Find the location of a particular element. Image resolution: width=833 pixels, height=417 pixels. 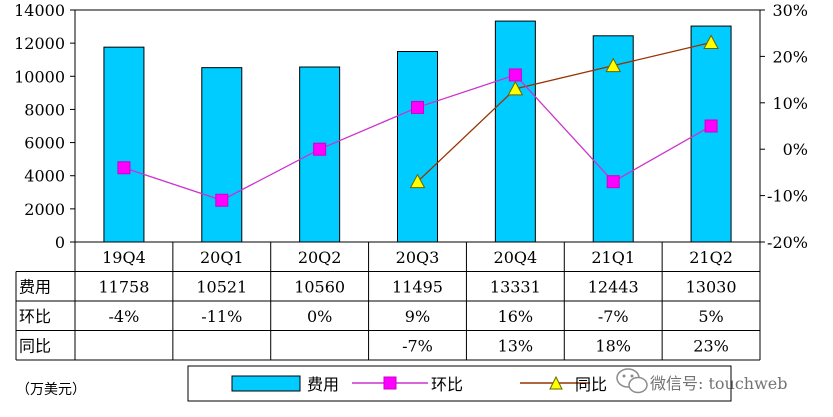

table-cell: -4% is located at coordinates (124, 316).